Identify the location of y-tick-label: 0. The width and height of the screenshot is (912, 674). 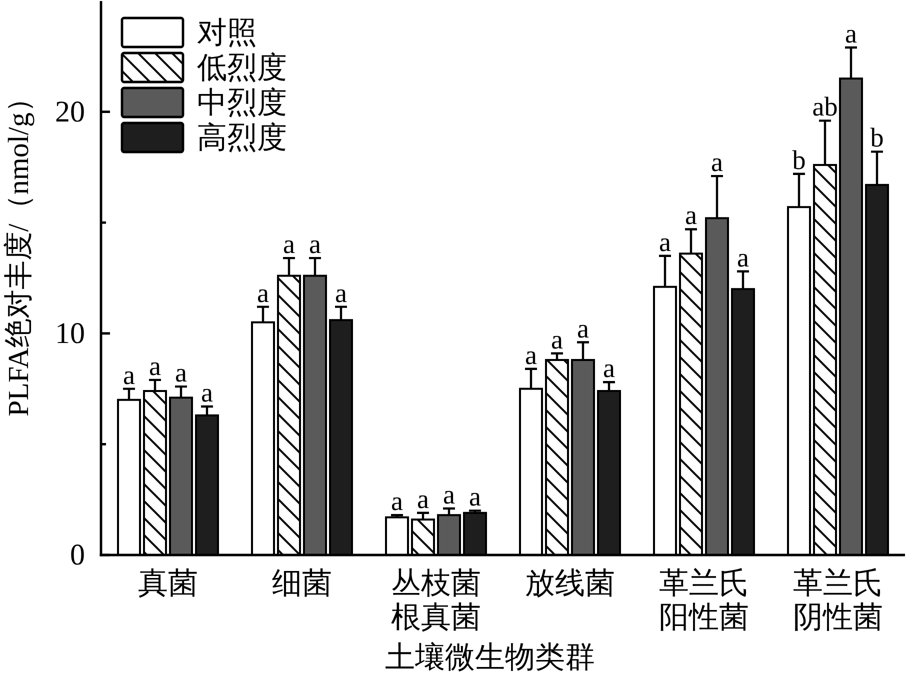
(77, 555).